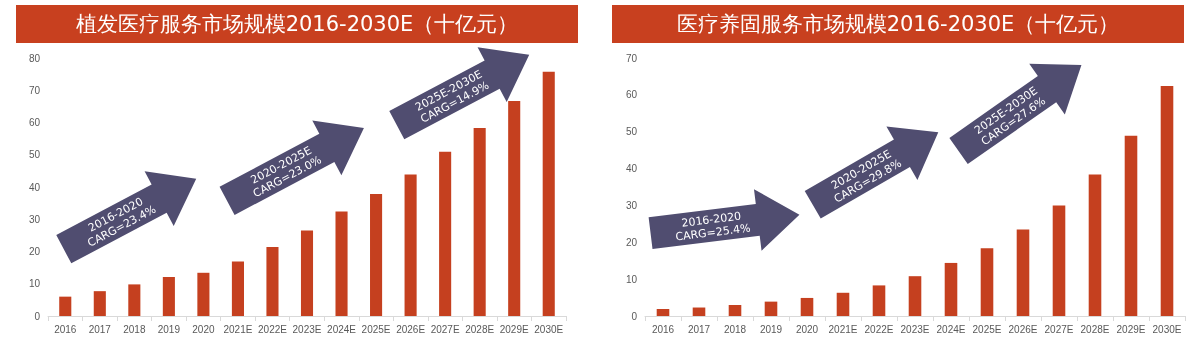 Image resolution: width=1197 pixels, height=344 pixels. I want to click on y-tick-label: 80, so click(34, 58).